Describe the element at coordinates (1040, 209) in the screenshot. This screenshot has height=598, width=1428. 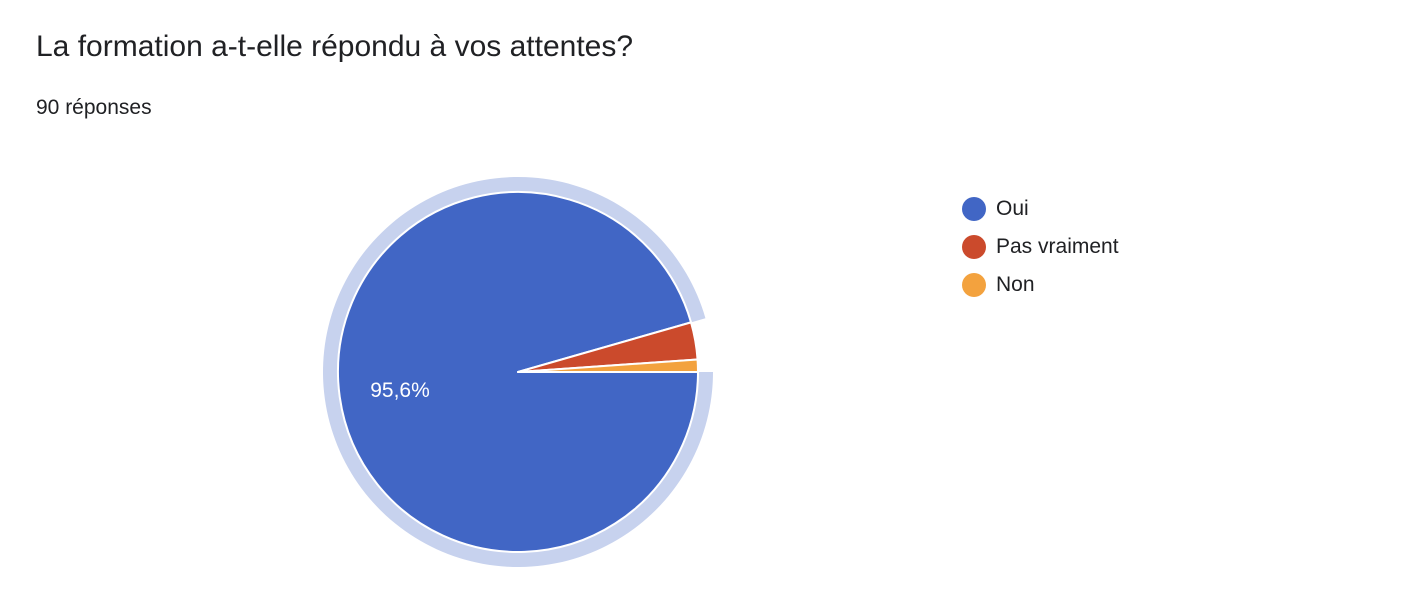
I see `legend-item-oui: Oui` at that location.